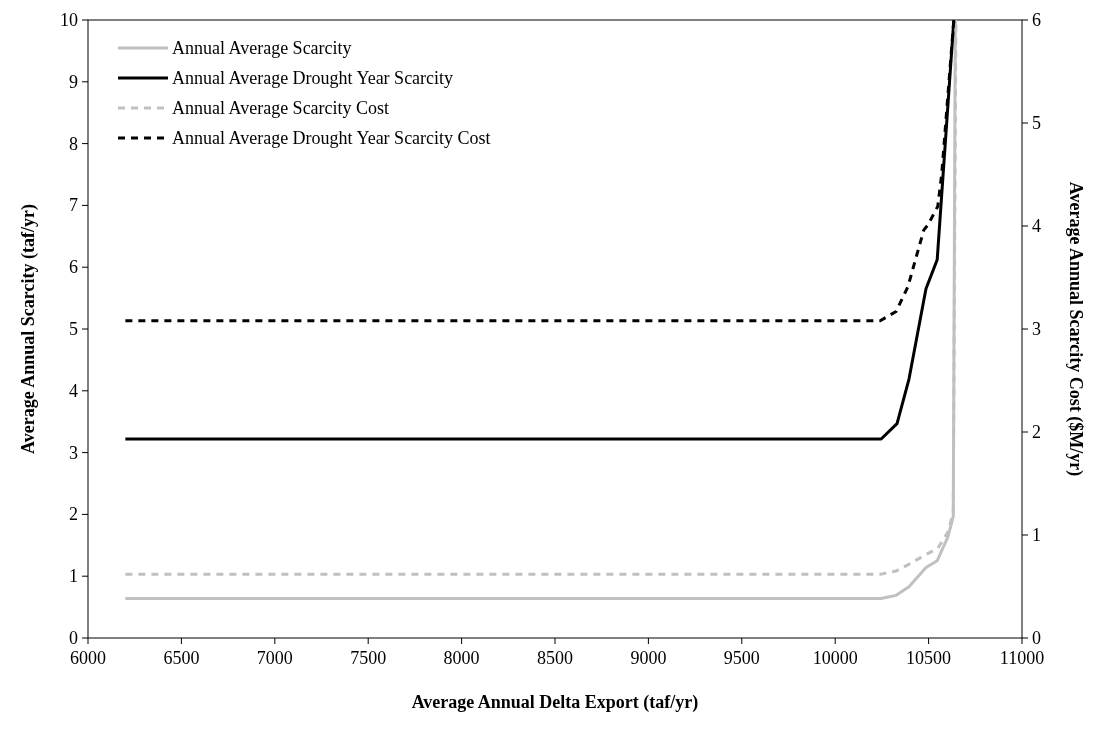 The width and height of the screenshot is (1096, 735). I want to click on y2-tick-label: 3, so click(1036, 329).